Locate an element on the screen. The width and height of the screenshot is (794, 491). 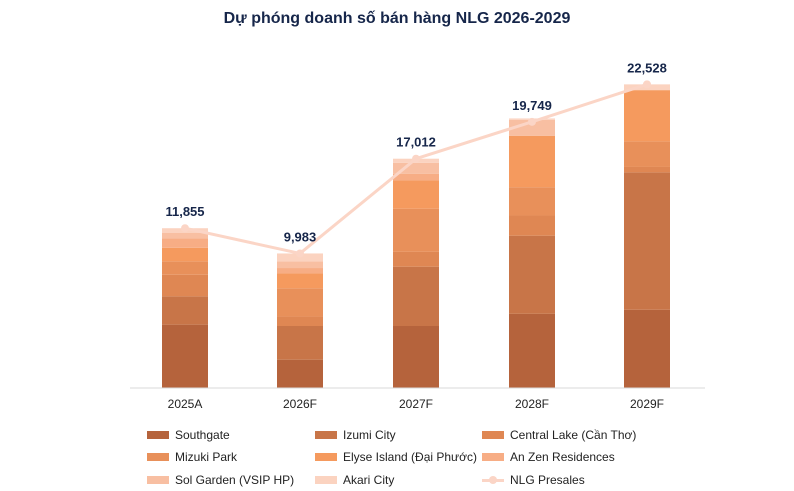
x-tick-label: 2028F is located at coordinates (532, 404).